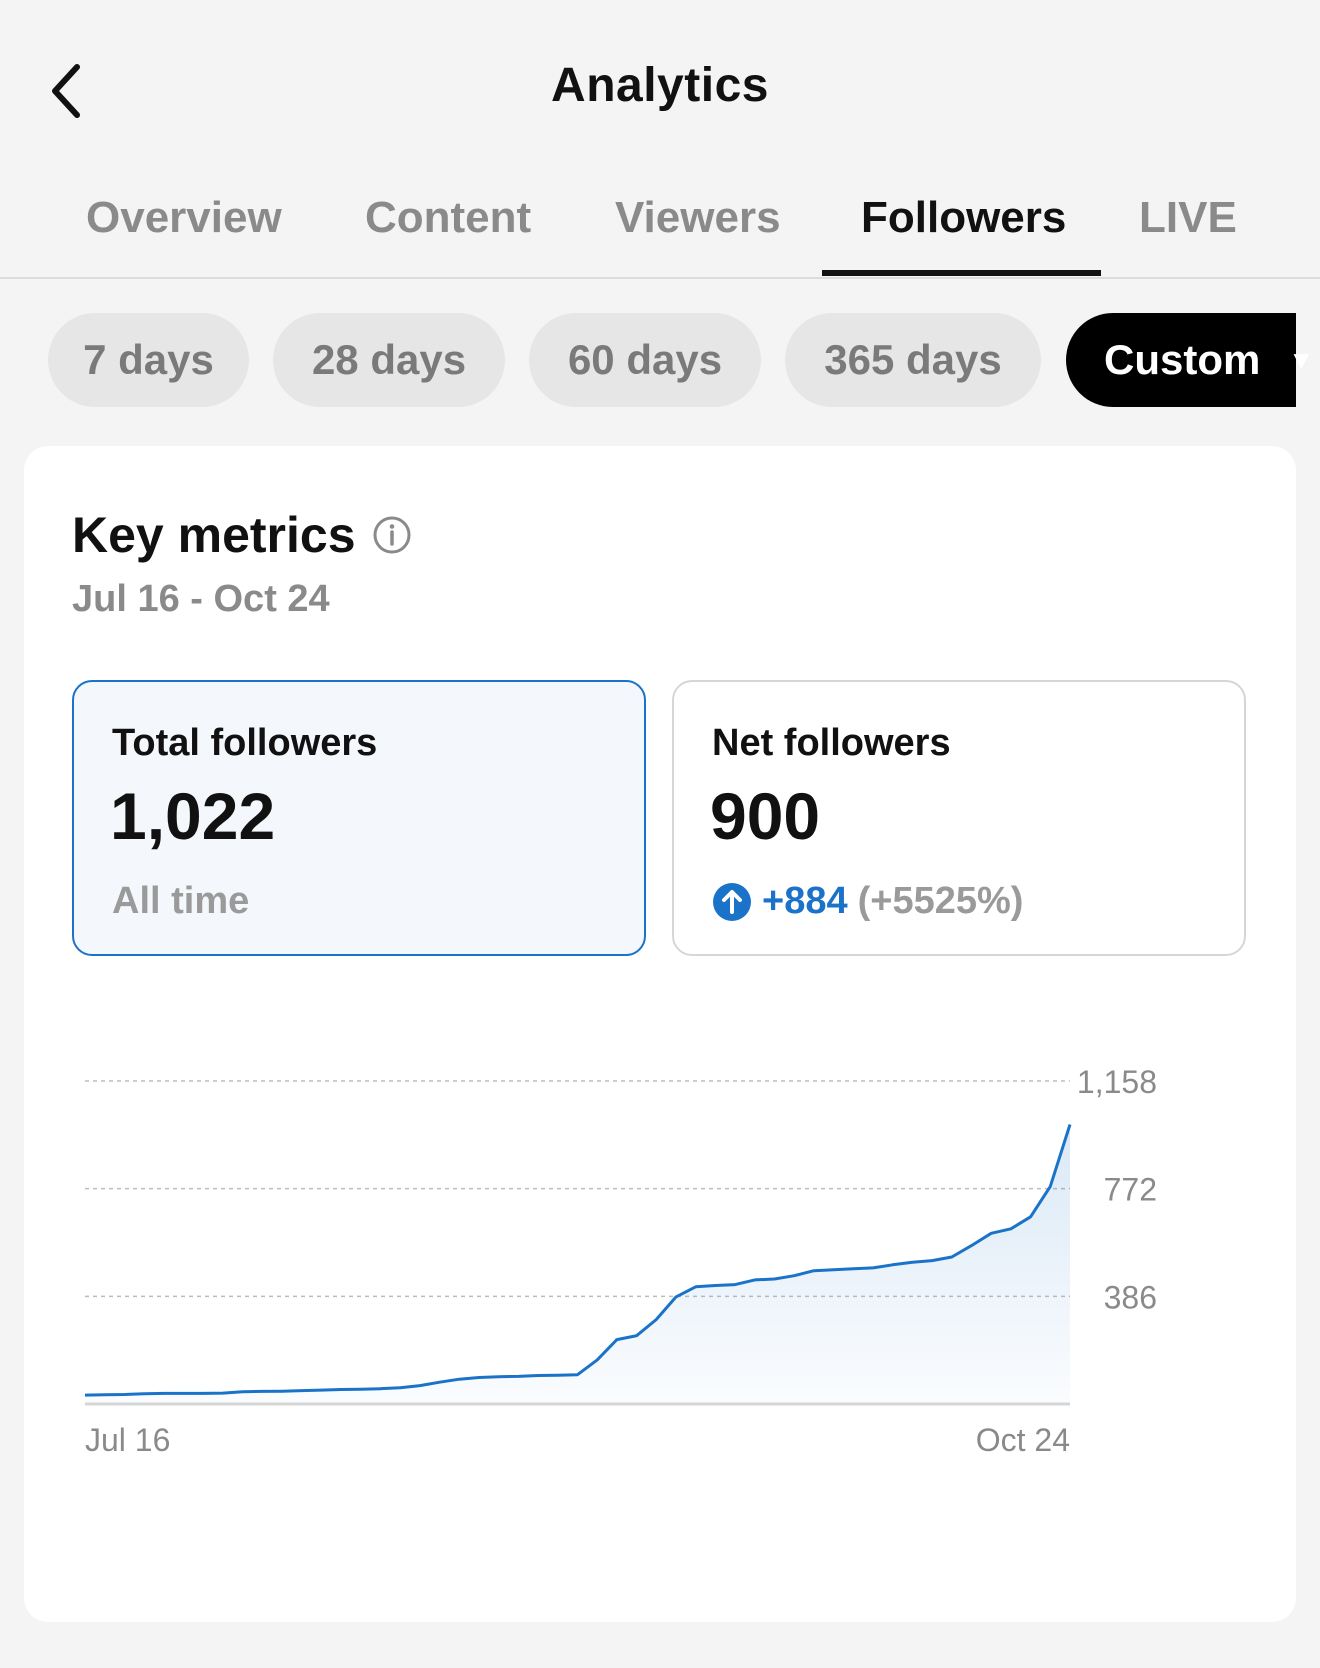 This screenshot has width=1320, height=1668. Describe the element at coordinates (964, 217) in the screenshot. I see `tab-followers: Followers` at that location.